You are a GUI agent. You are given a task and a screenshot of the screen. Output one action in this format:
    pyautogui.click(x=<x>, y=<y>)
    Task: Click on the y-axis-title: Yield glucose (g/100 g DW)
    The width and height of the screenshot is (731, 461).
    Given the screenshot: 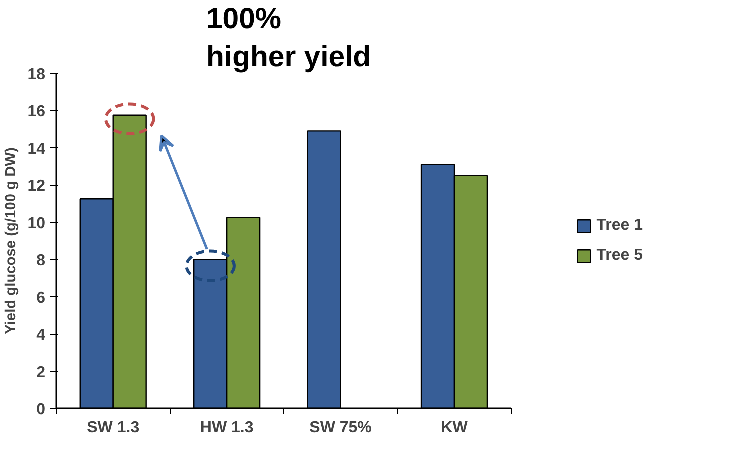 What is the action you would take?
    pyautogui.click(x=12, y=241)
    